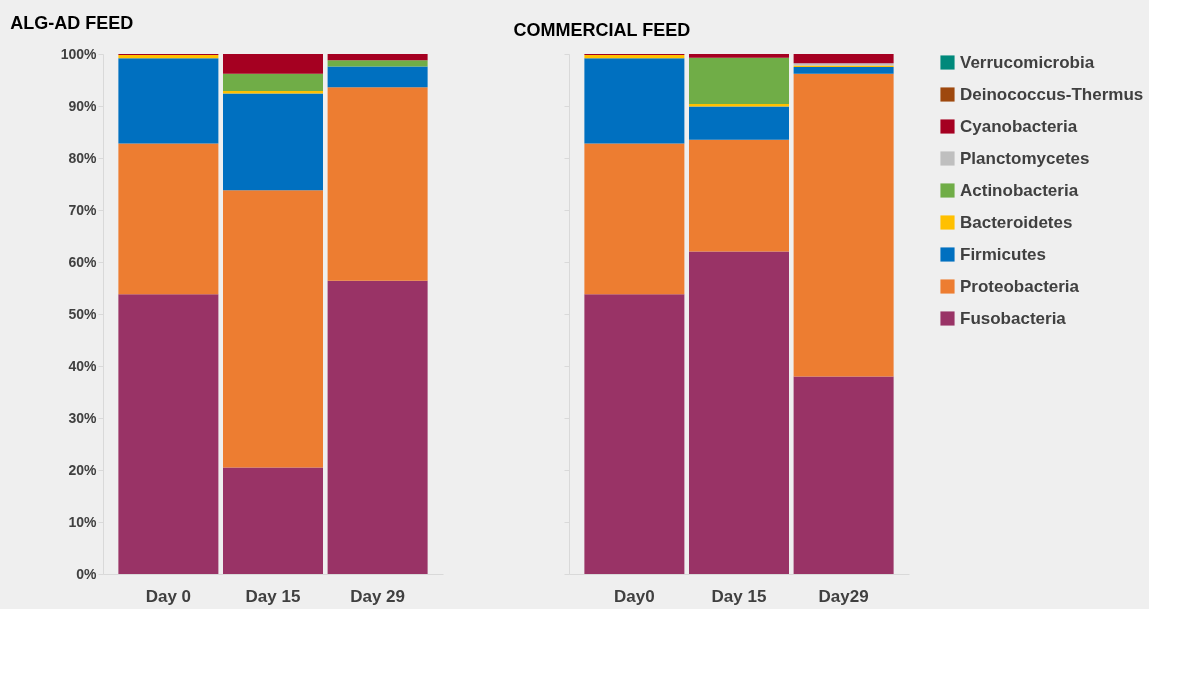  Describe the element at coordinates (843, 596) in the screenshot. I see `x-tick-label: Day29` at that location.